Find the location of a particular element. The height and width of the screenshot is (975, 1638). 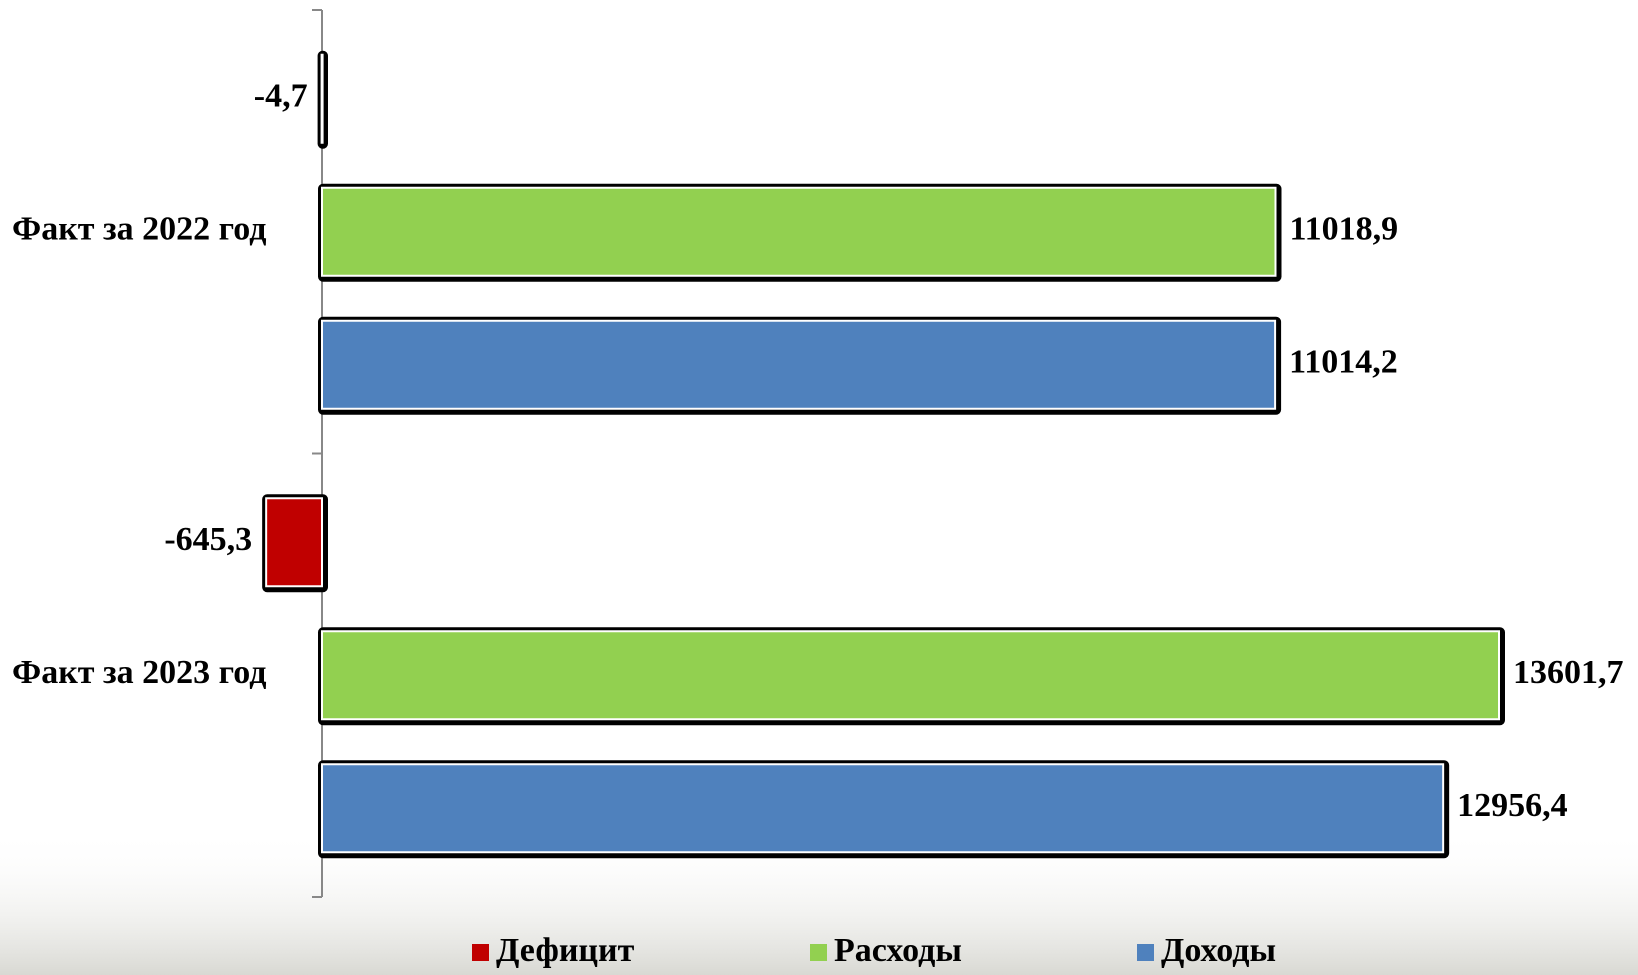

data-label: 11014,2 is located at coordinates (1343, 362).